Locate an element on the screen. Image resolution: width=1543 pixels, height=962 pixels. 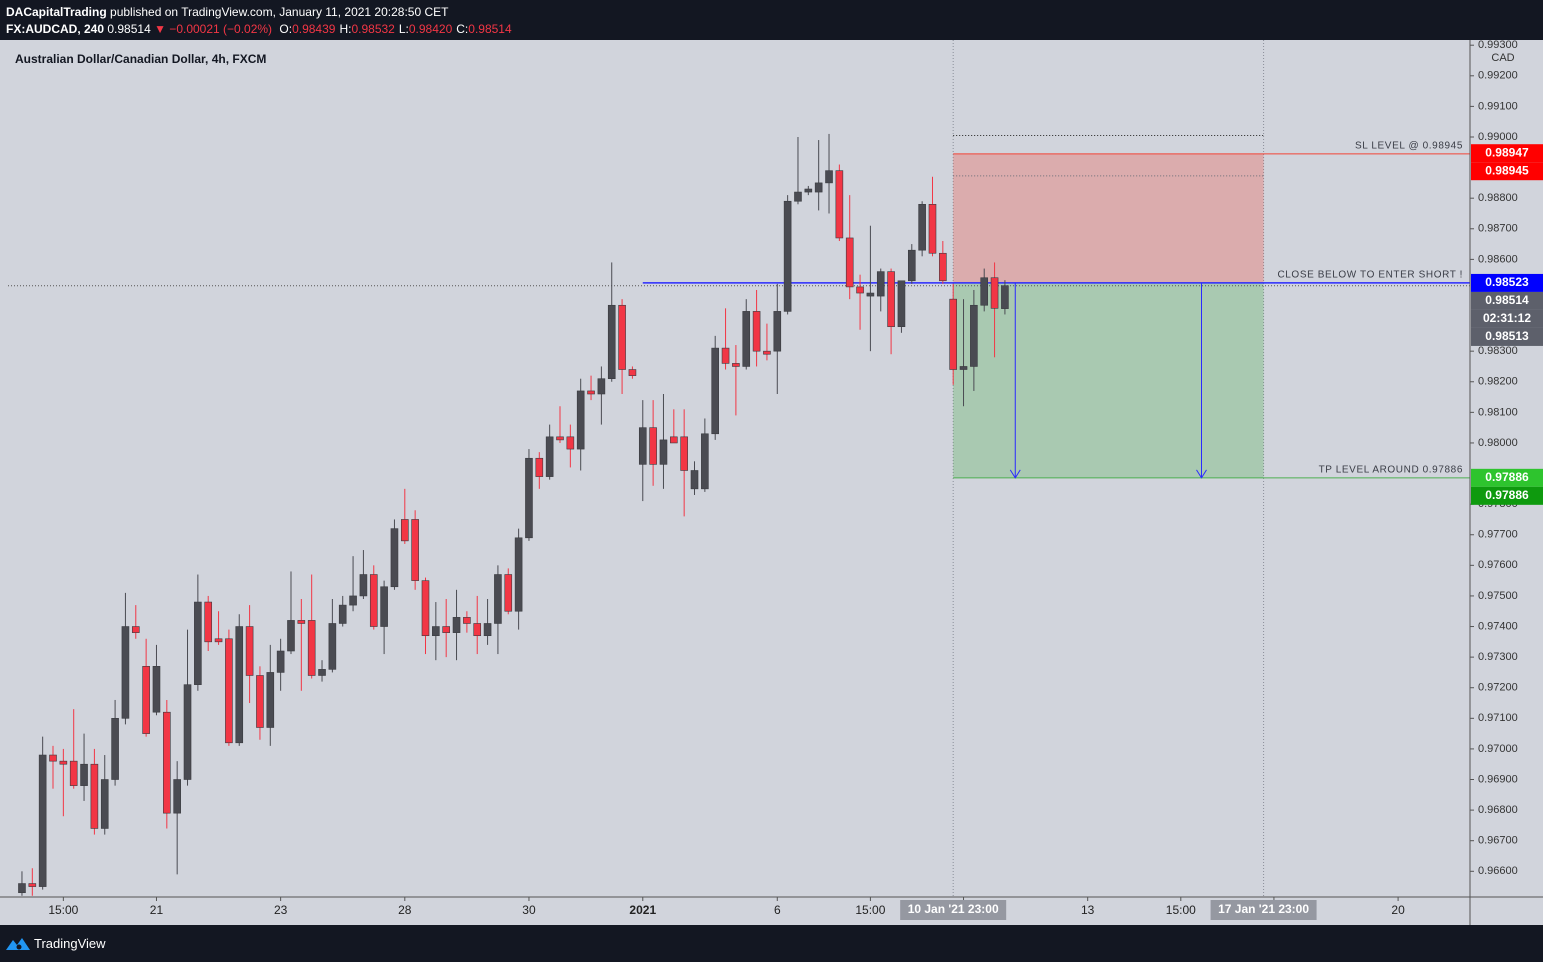
level-label: TP LEVEL AROUND 0.97886 is located at coordinates (1391, 469).